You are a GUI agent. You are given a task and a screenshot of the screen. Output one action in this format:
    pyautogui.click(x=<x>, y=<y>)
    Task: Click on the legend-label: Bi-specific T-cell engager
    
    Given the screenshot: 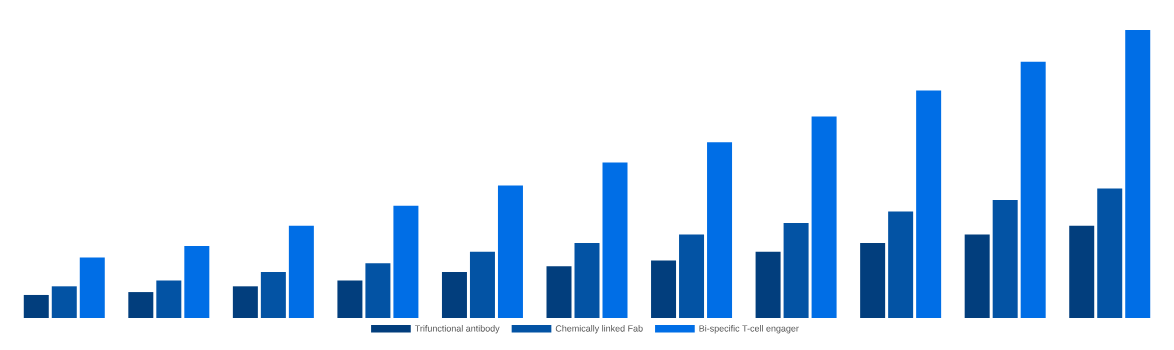 What is the action you would take?
    pyautogui.click(x=749, y=329)
    